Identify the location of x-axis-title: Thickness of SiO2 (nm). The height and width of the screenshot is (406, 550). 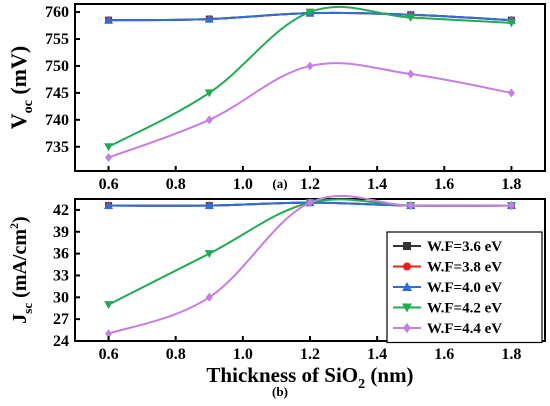
(309, 377).